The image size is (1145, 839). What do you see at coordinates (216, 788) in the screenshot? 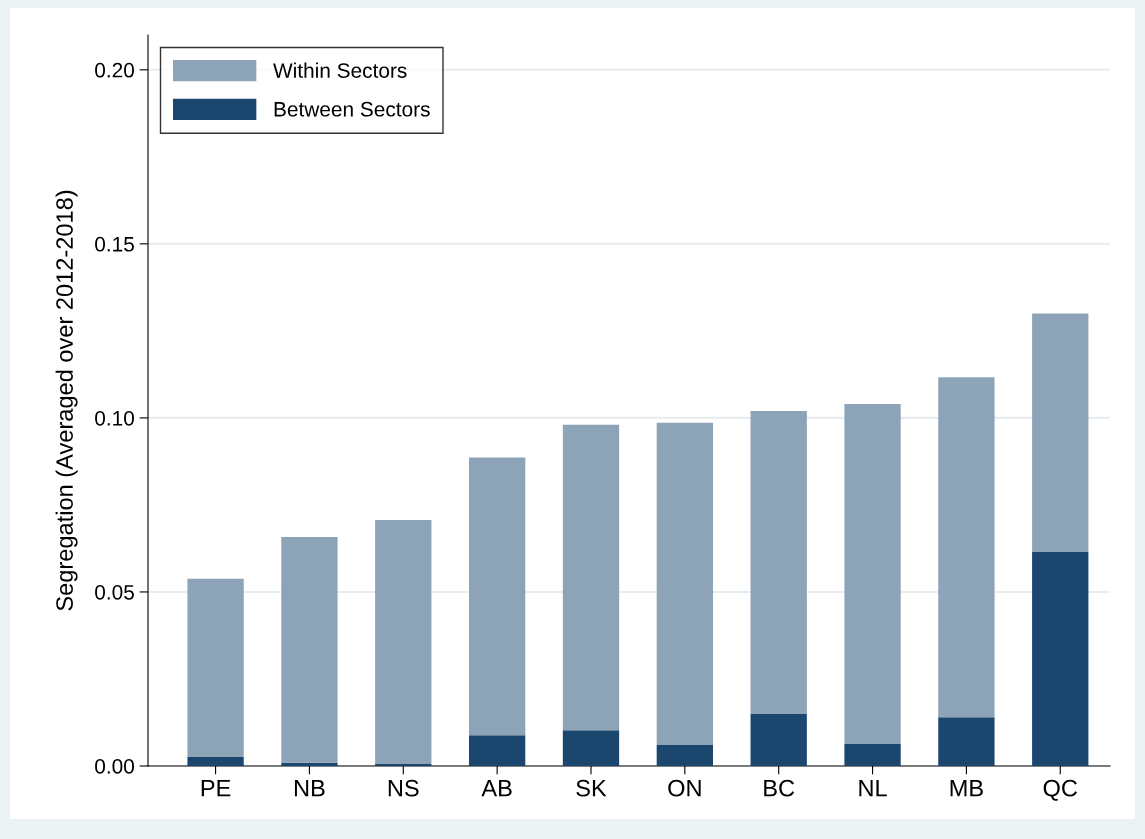
I see `x-tick-label: PE` at bounding box center [216, 788].